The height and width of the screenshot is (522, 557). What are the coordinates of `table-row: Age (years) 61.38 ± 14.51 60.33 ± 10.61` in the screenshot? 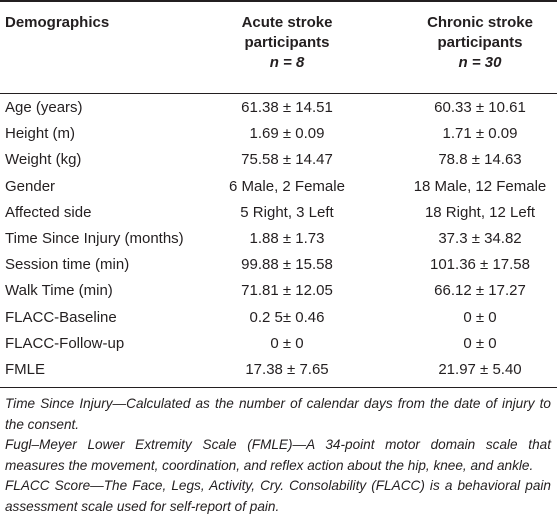 It's located at (278, 108).